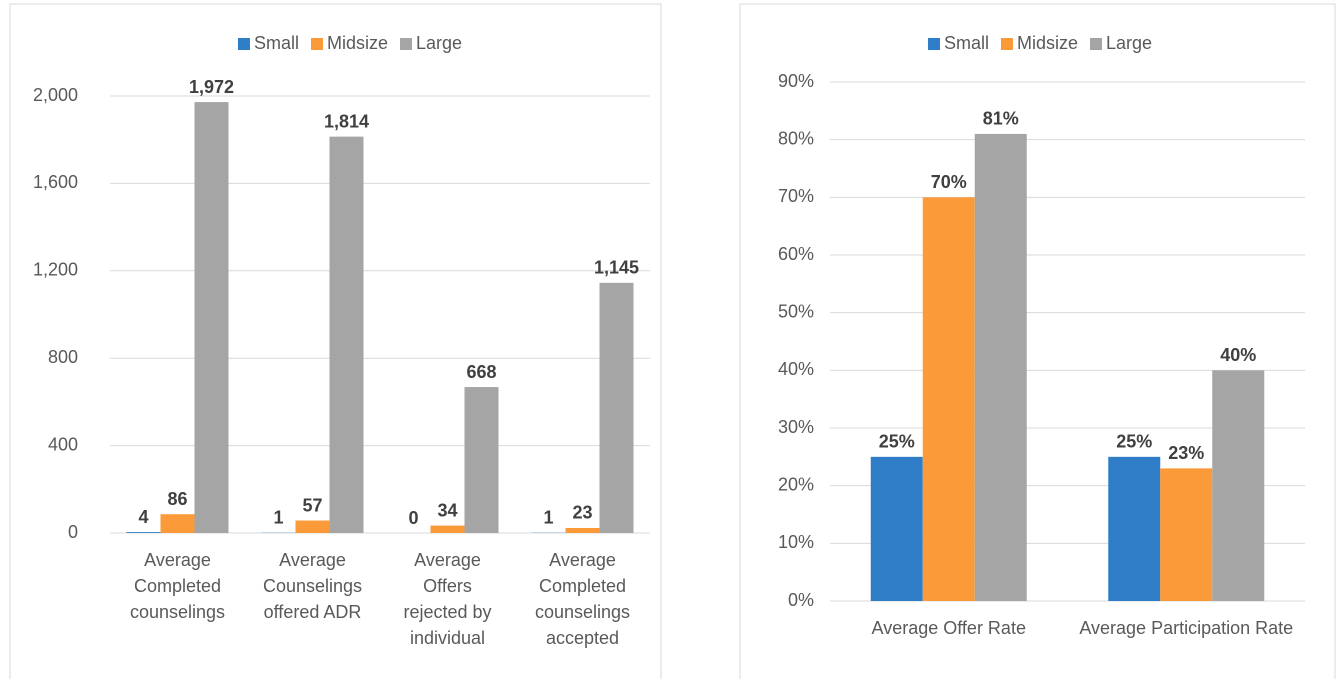  Describe the element at coordinates (948, 628) in the screenshot. I see `x-tick-label: Average Offer Rate` at that location.